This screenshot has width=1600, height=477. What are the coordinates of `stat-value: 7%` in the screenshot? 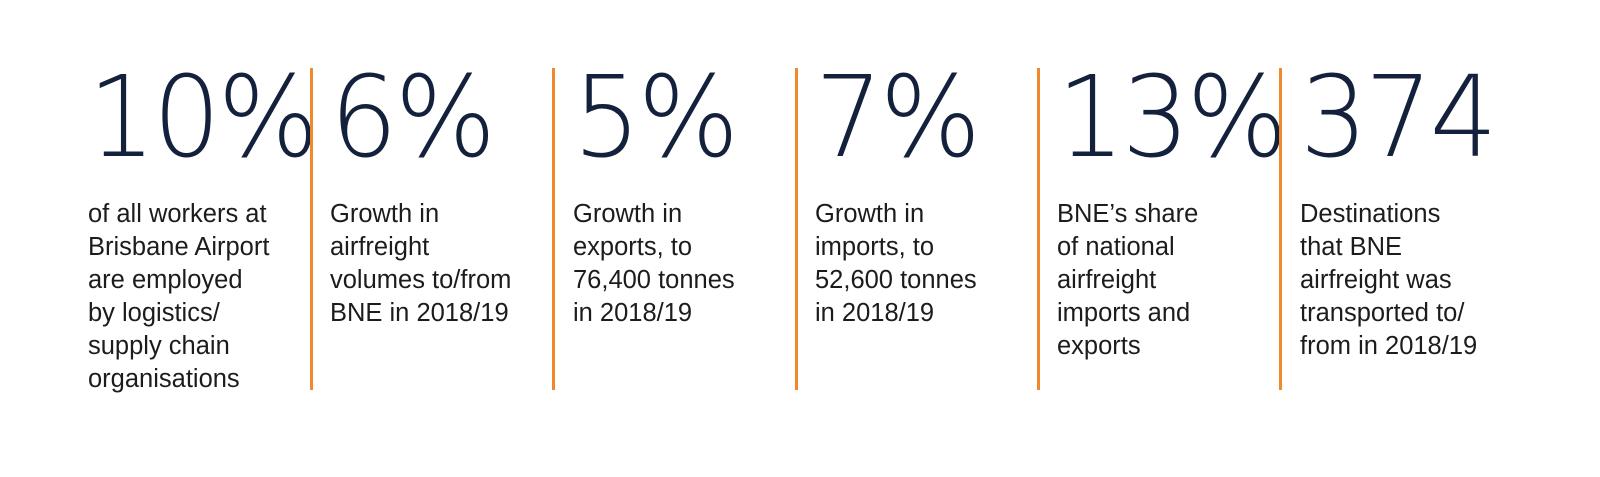 It's located at (898, 118).